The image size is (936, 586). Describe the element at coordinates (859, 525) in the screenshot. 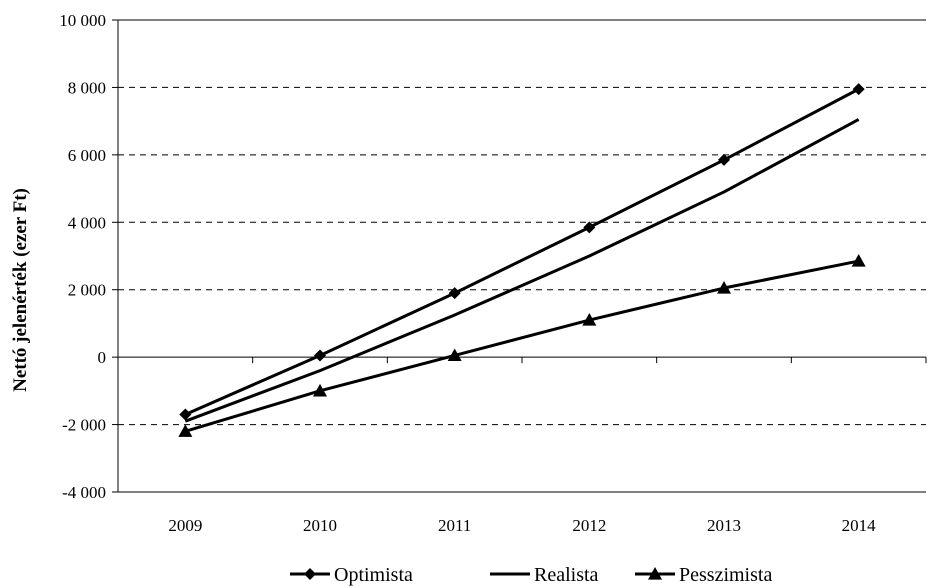

I see `x-tick-label: 2014` at that location.